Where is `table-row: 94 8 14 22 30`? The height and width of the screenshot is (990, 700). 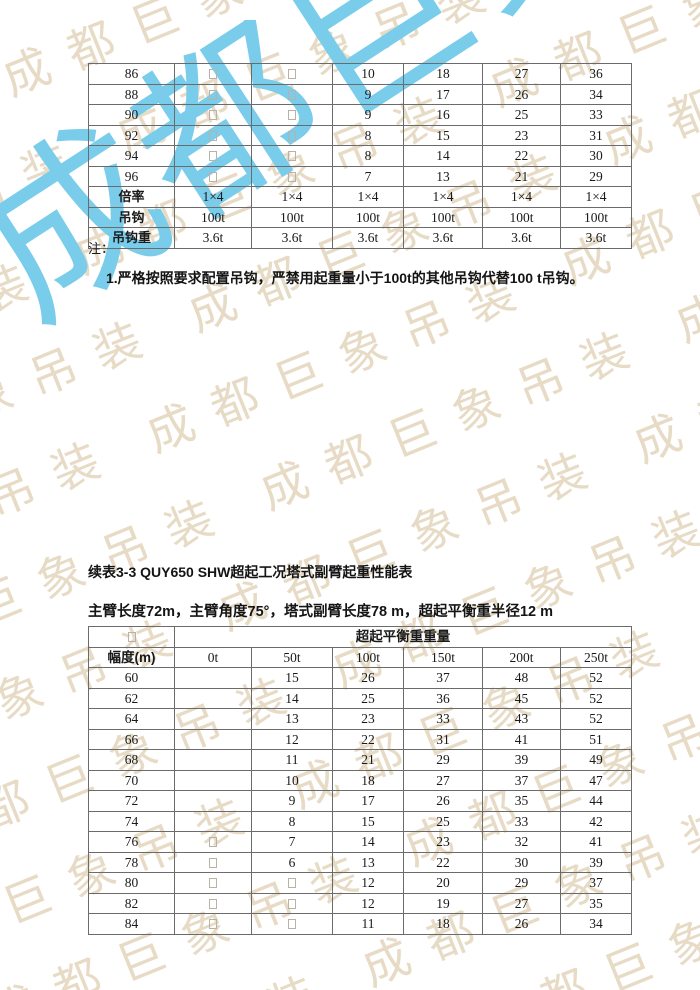
table-row: 94 8 14 22 30 is located at coordinates (360, 156).